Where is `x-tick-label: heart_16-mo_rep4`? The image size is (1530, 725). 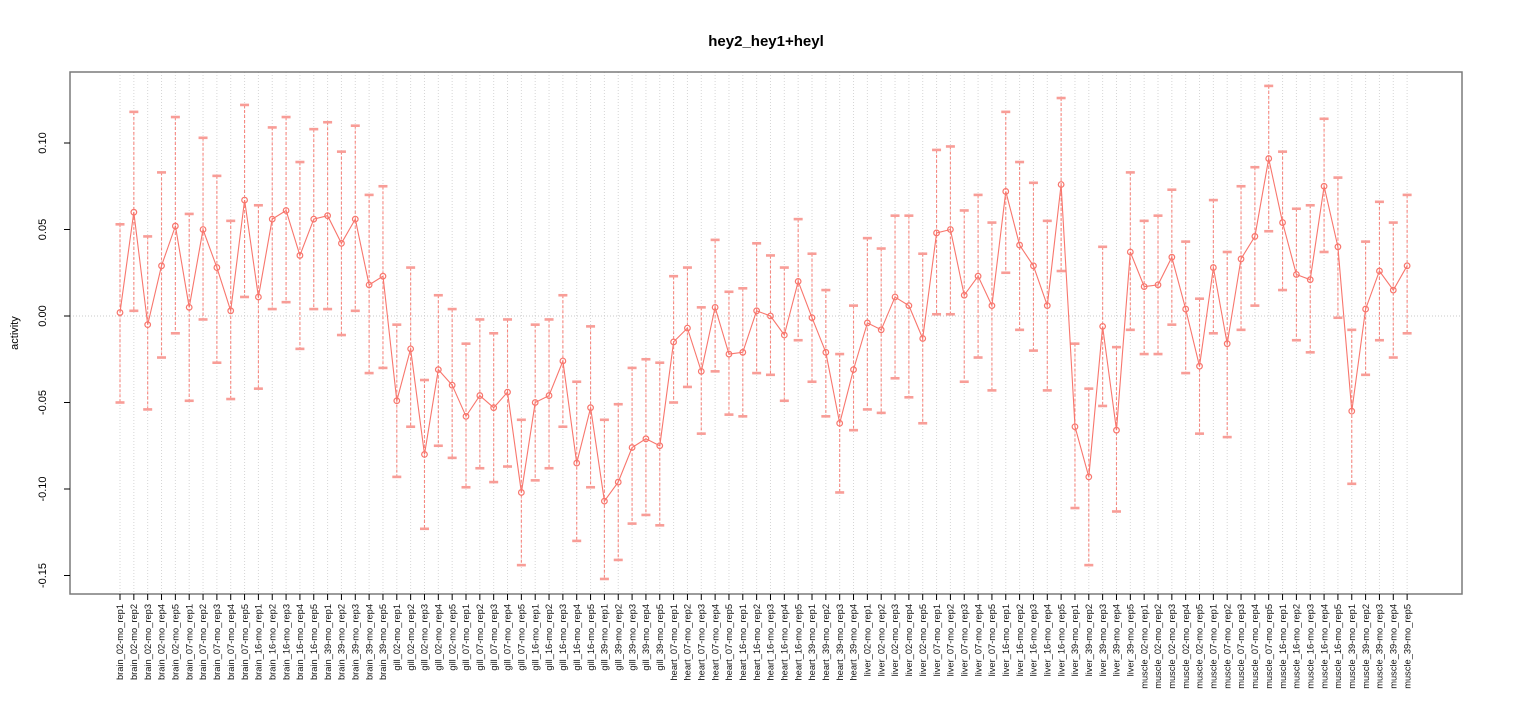 x-tick-label: heart_16-mo_rep4 is located at coordinates (785, 642).